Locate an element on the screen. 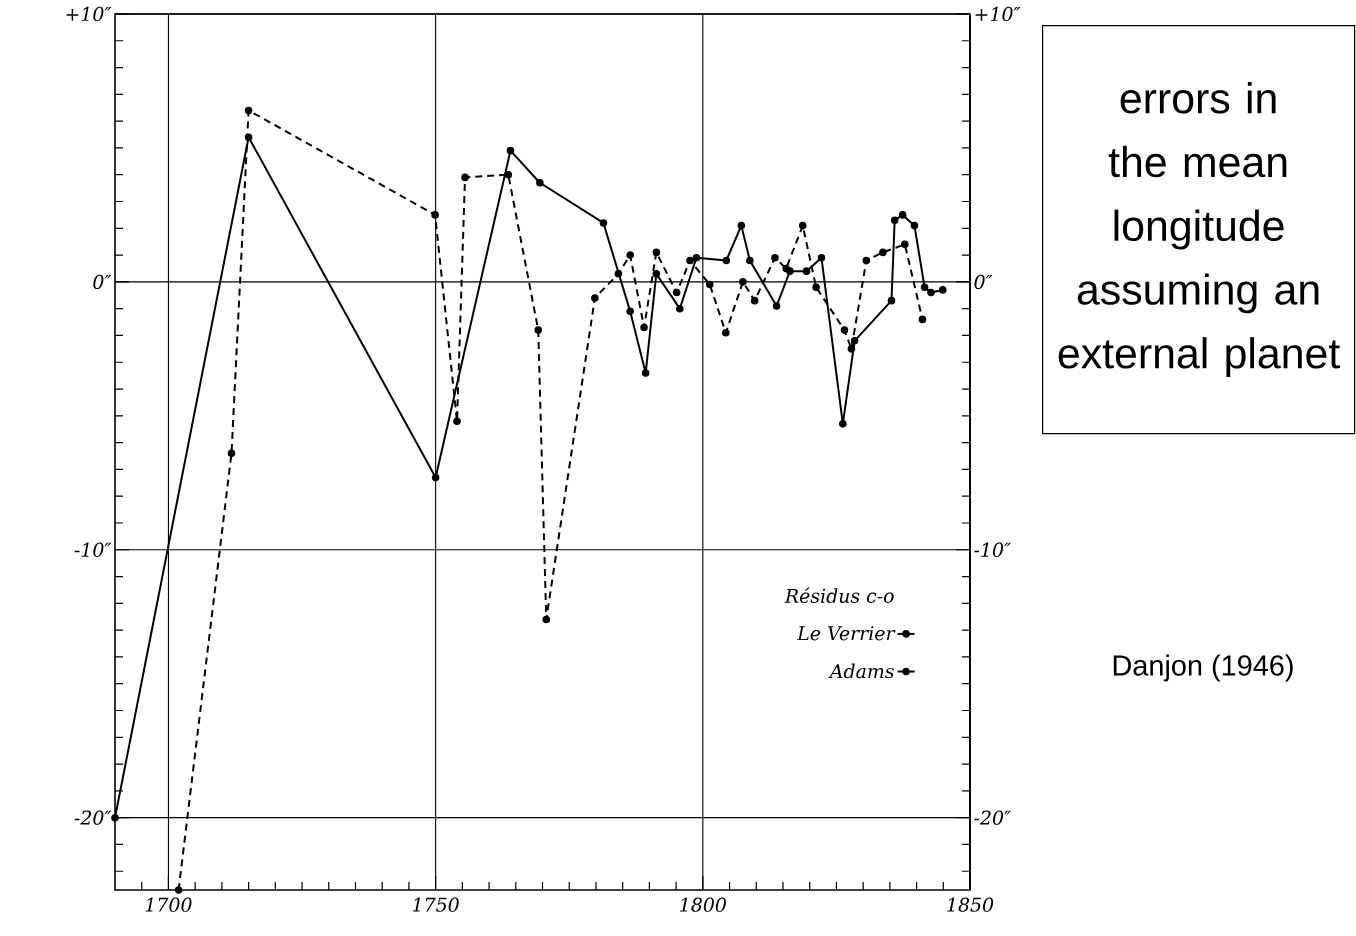  legend-label: Adams is located at coordinates (861, 671).